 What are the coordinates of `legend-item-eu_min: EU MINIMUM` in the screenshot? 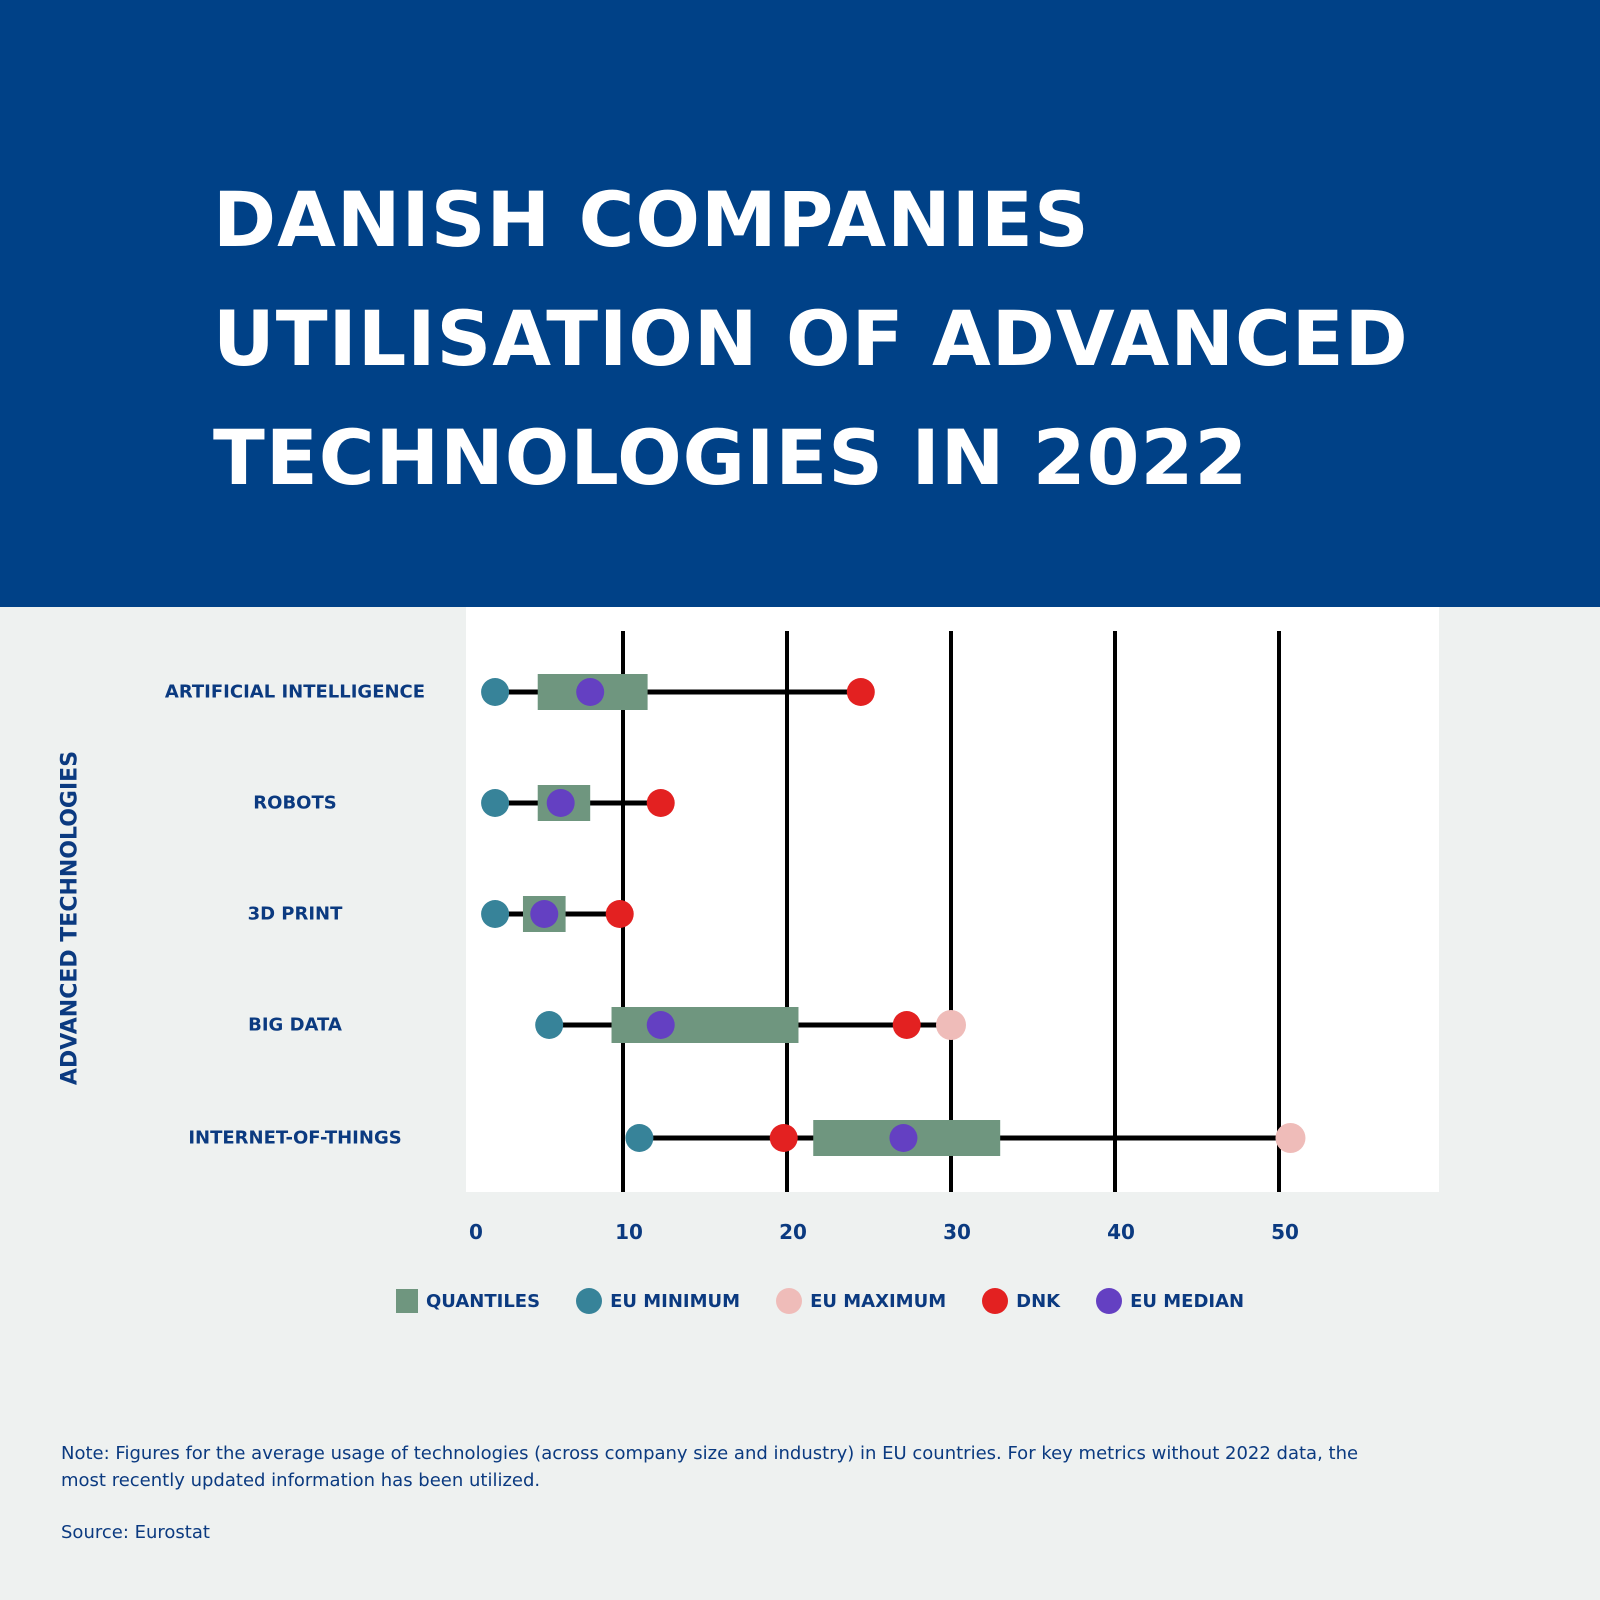 It's located at (658, 1301).